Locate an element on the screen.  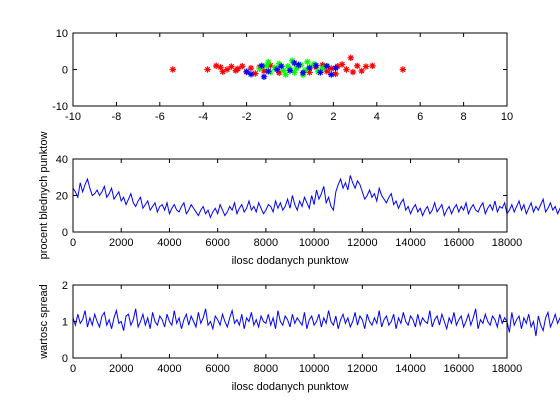
x-tick-label: -10 is located at coordinates (73, 117).